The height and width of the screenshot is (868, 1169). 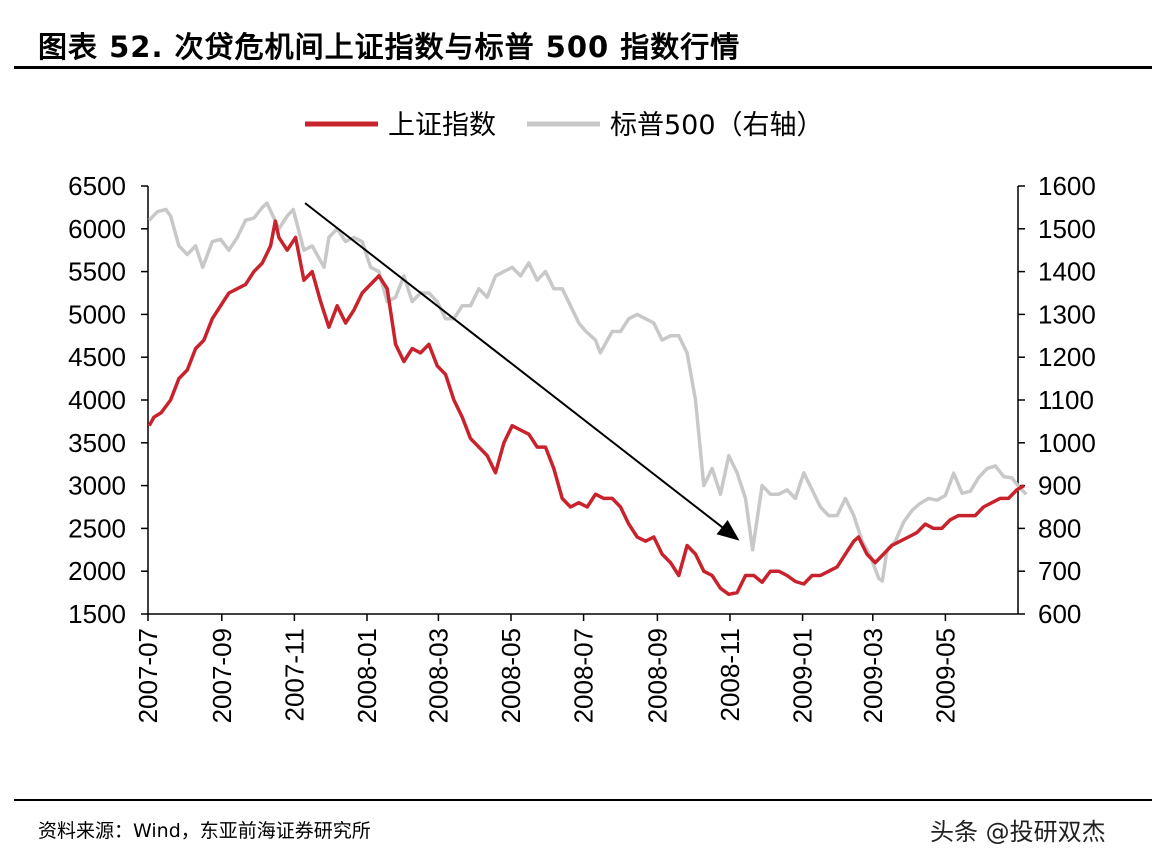 What do you see at coordinates (222, 675) in the screenshot?
I see `x-tick-label: 2007-09` at bounding box center [222, 675].